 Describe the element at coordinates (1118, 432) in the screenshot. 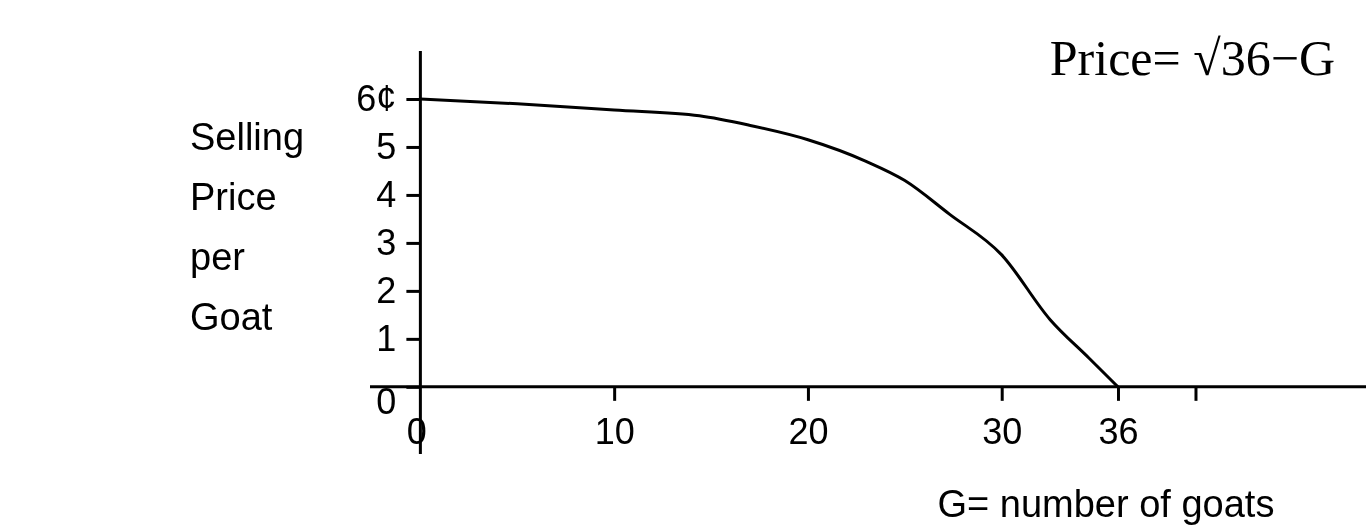

I see `x-tick-label: 36` at that location.